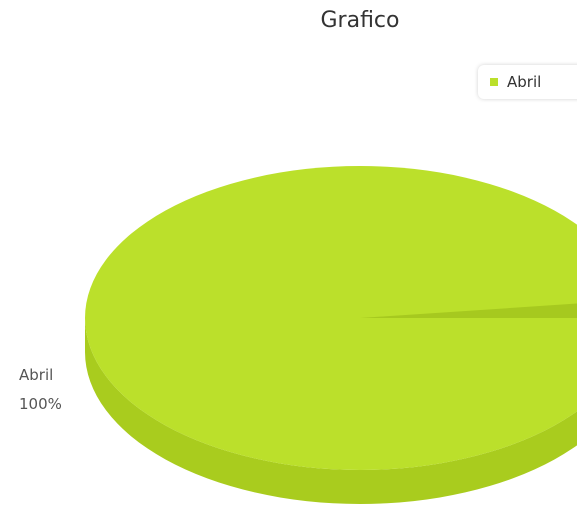 This screenshot has width=577, height=506. Describe the element at coordinates (524, 82) in the screenshot. I see `legend-label: Abril` at that location.